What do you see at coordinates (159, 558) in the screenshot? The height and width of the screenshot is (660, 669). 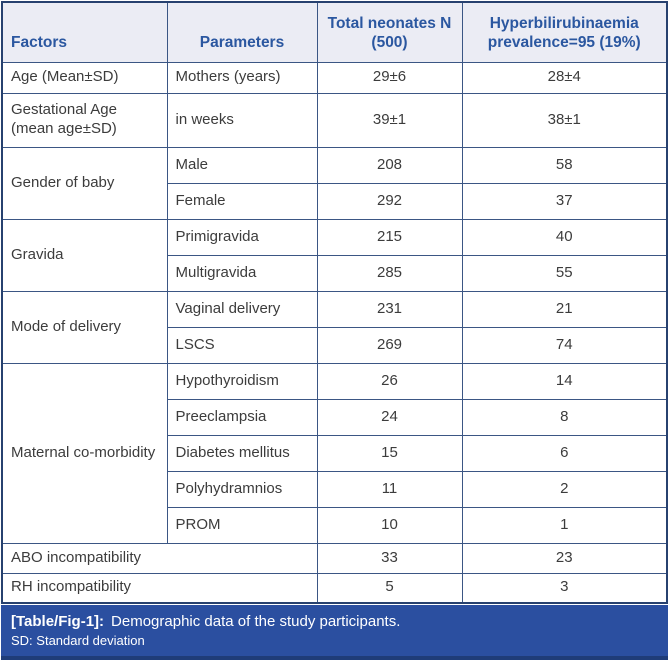 I see `factor-cell: ABO incompatibility` at bounding box center [159, 558].